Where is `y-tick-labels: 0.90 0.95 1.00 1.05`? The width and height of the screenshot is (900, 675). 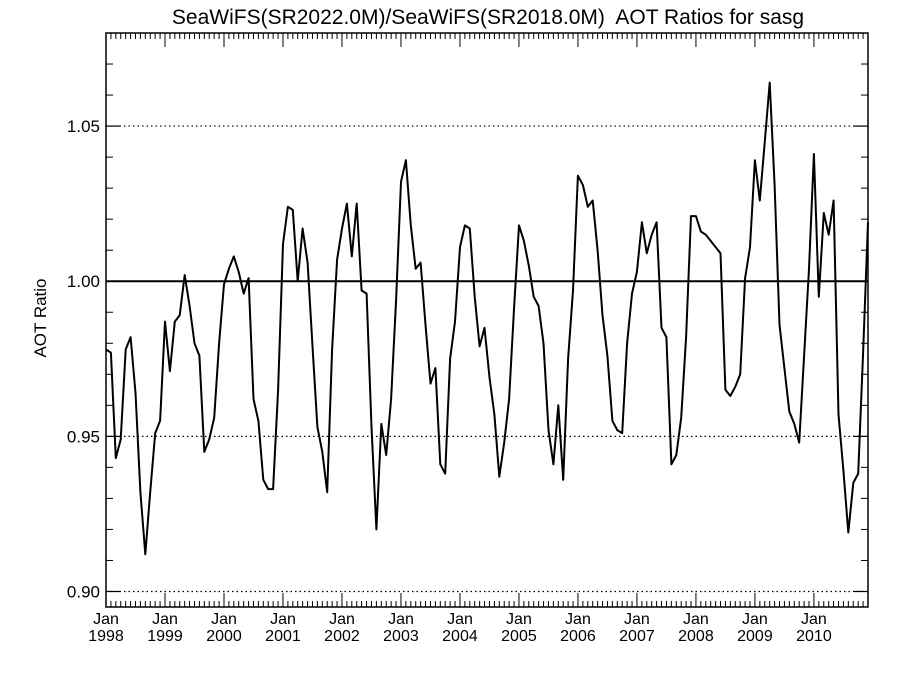 y-tick-labels: 0.90 0.95 1.00 1.05 is located at coordinates (83, 359).